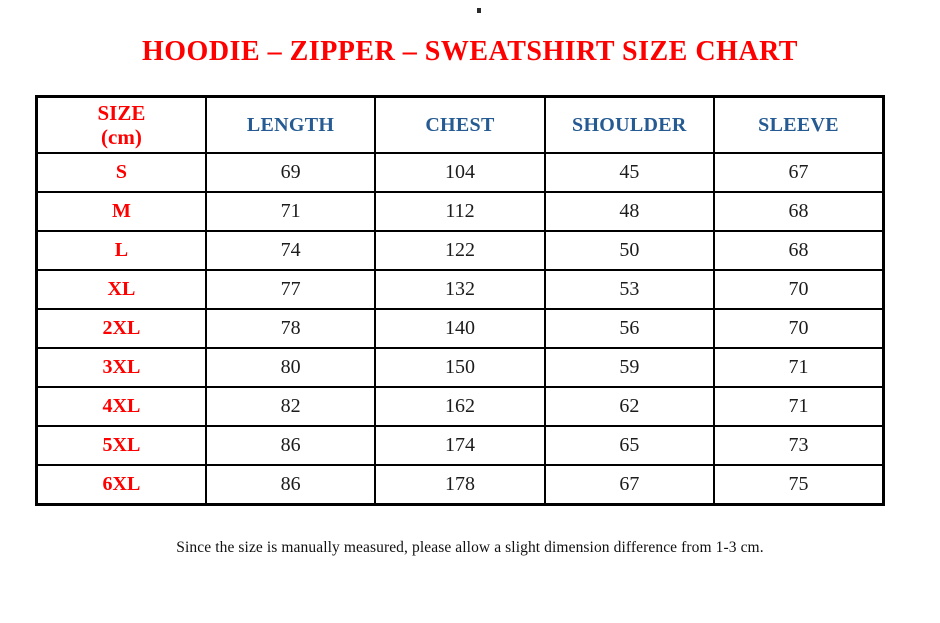 The height and width of the screenshot is (623, 940). I want to click on col-header-chest: CHEST, so click(460, 124).